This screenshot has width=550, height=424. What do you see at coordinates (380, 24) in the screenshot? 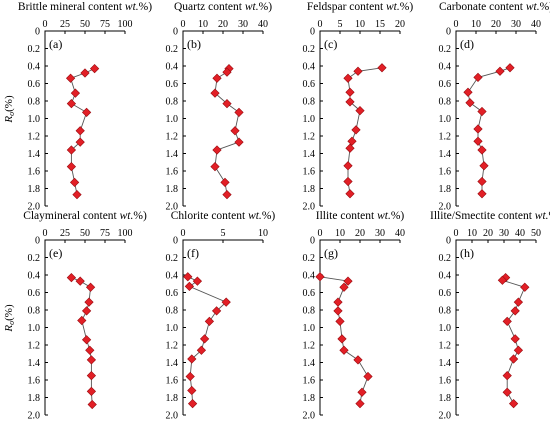
I see `x-tick-label: 15` at bounding box center [380, 24].